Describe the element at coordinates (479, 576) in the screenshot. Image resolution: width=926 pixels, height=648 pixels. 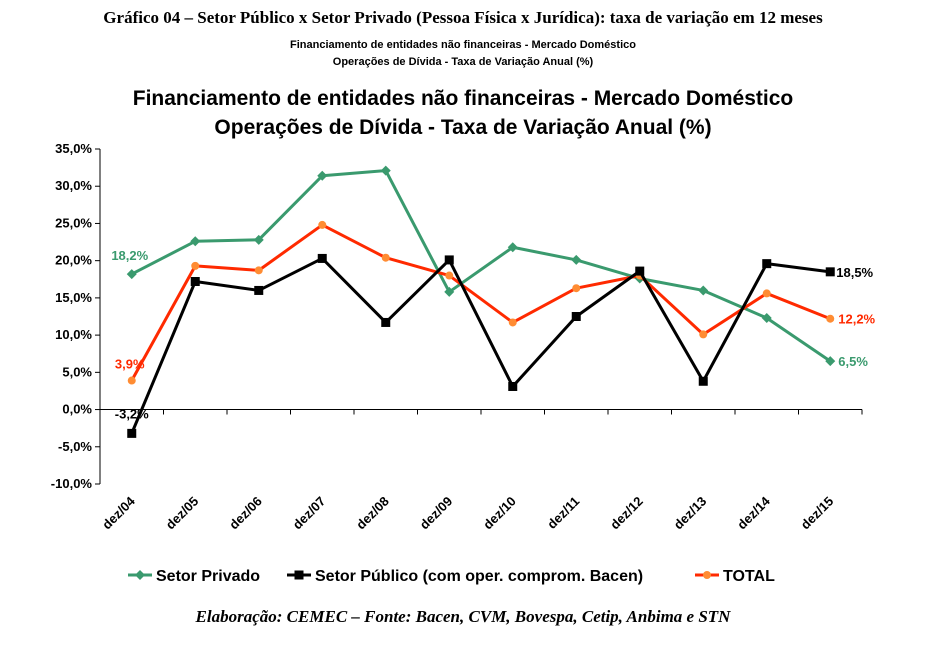
I see `legend-label: Setor Público (com oper. comprom. Bacen)` at that location.